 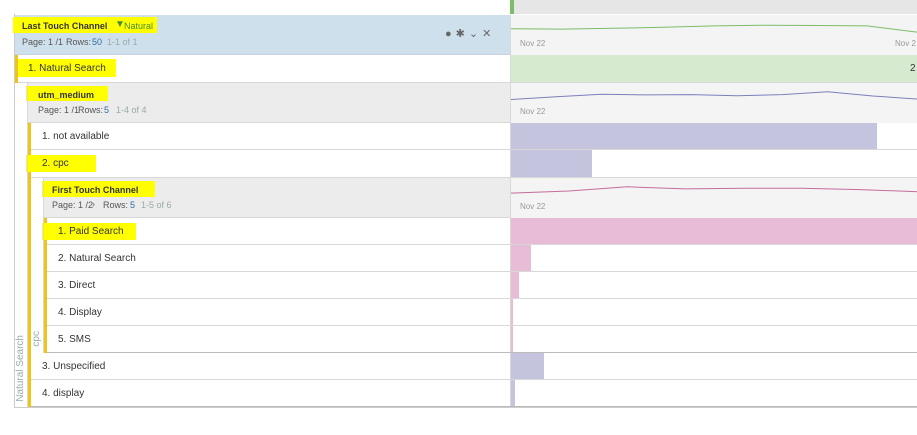 I want to click on range-text: 1-4 of 4, so click(x=131, y=110).